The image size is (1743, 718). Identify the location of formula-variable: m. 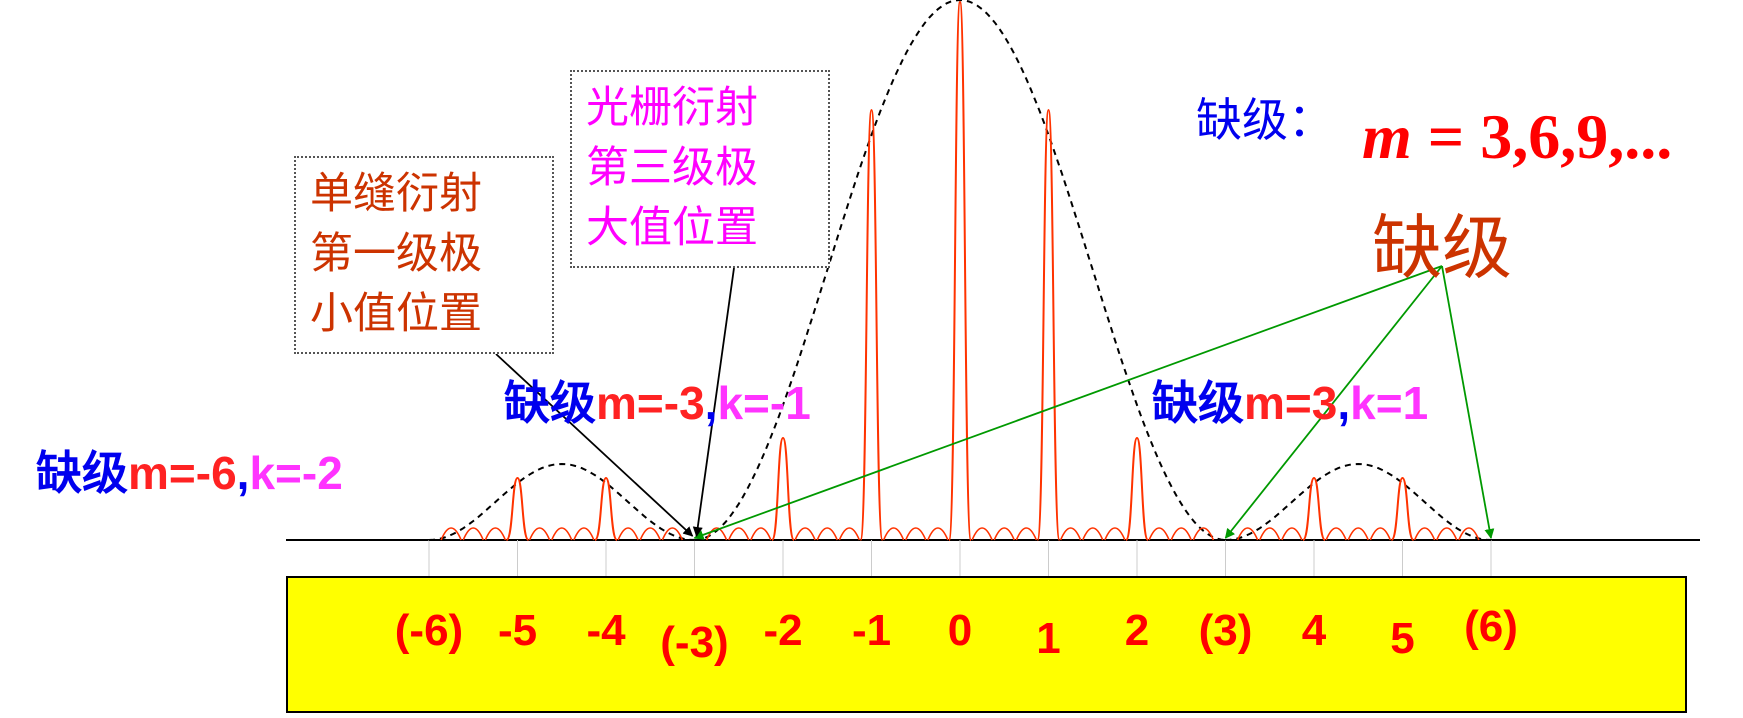
(1387, 136).